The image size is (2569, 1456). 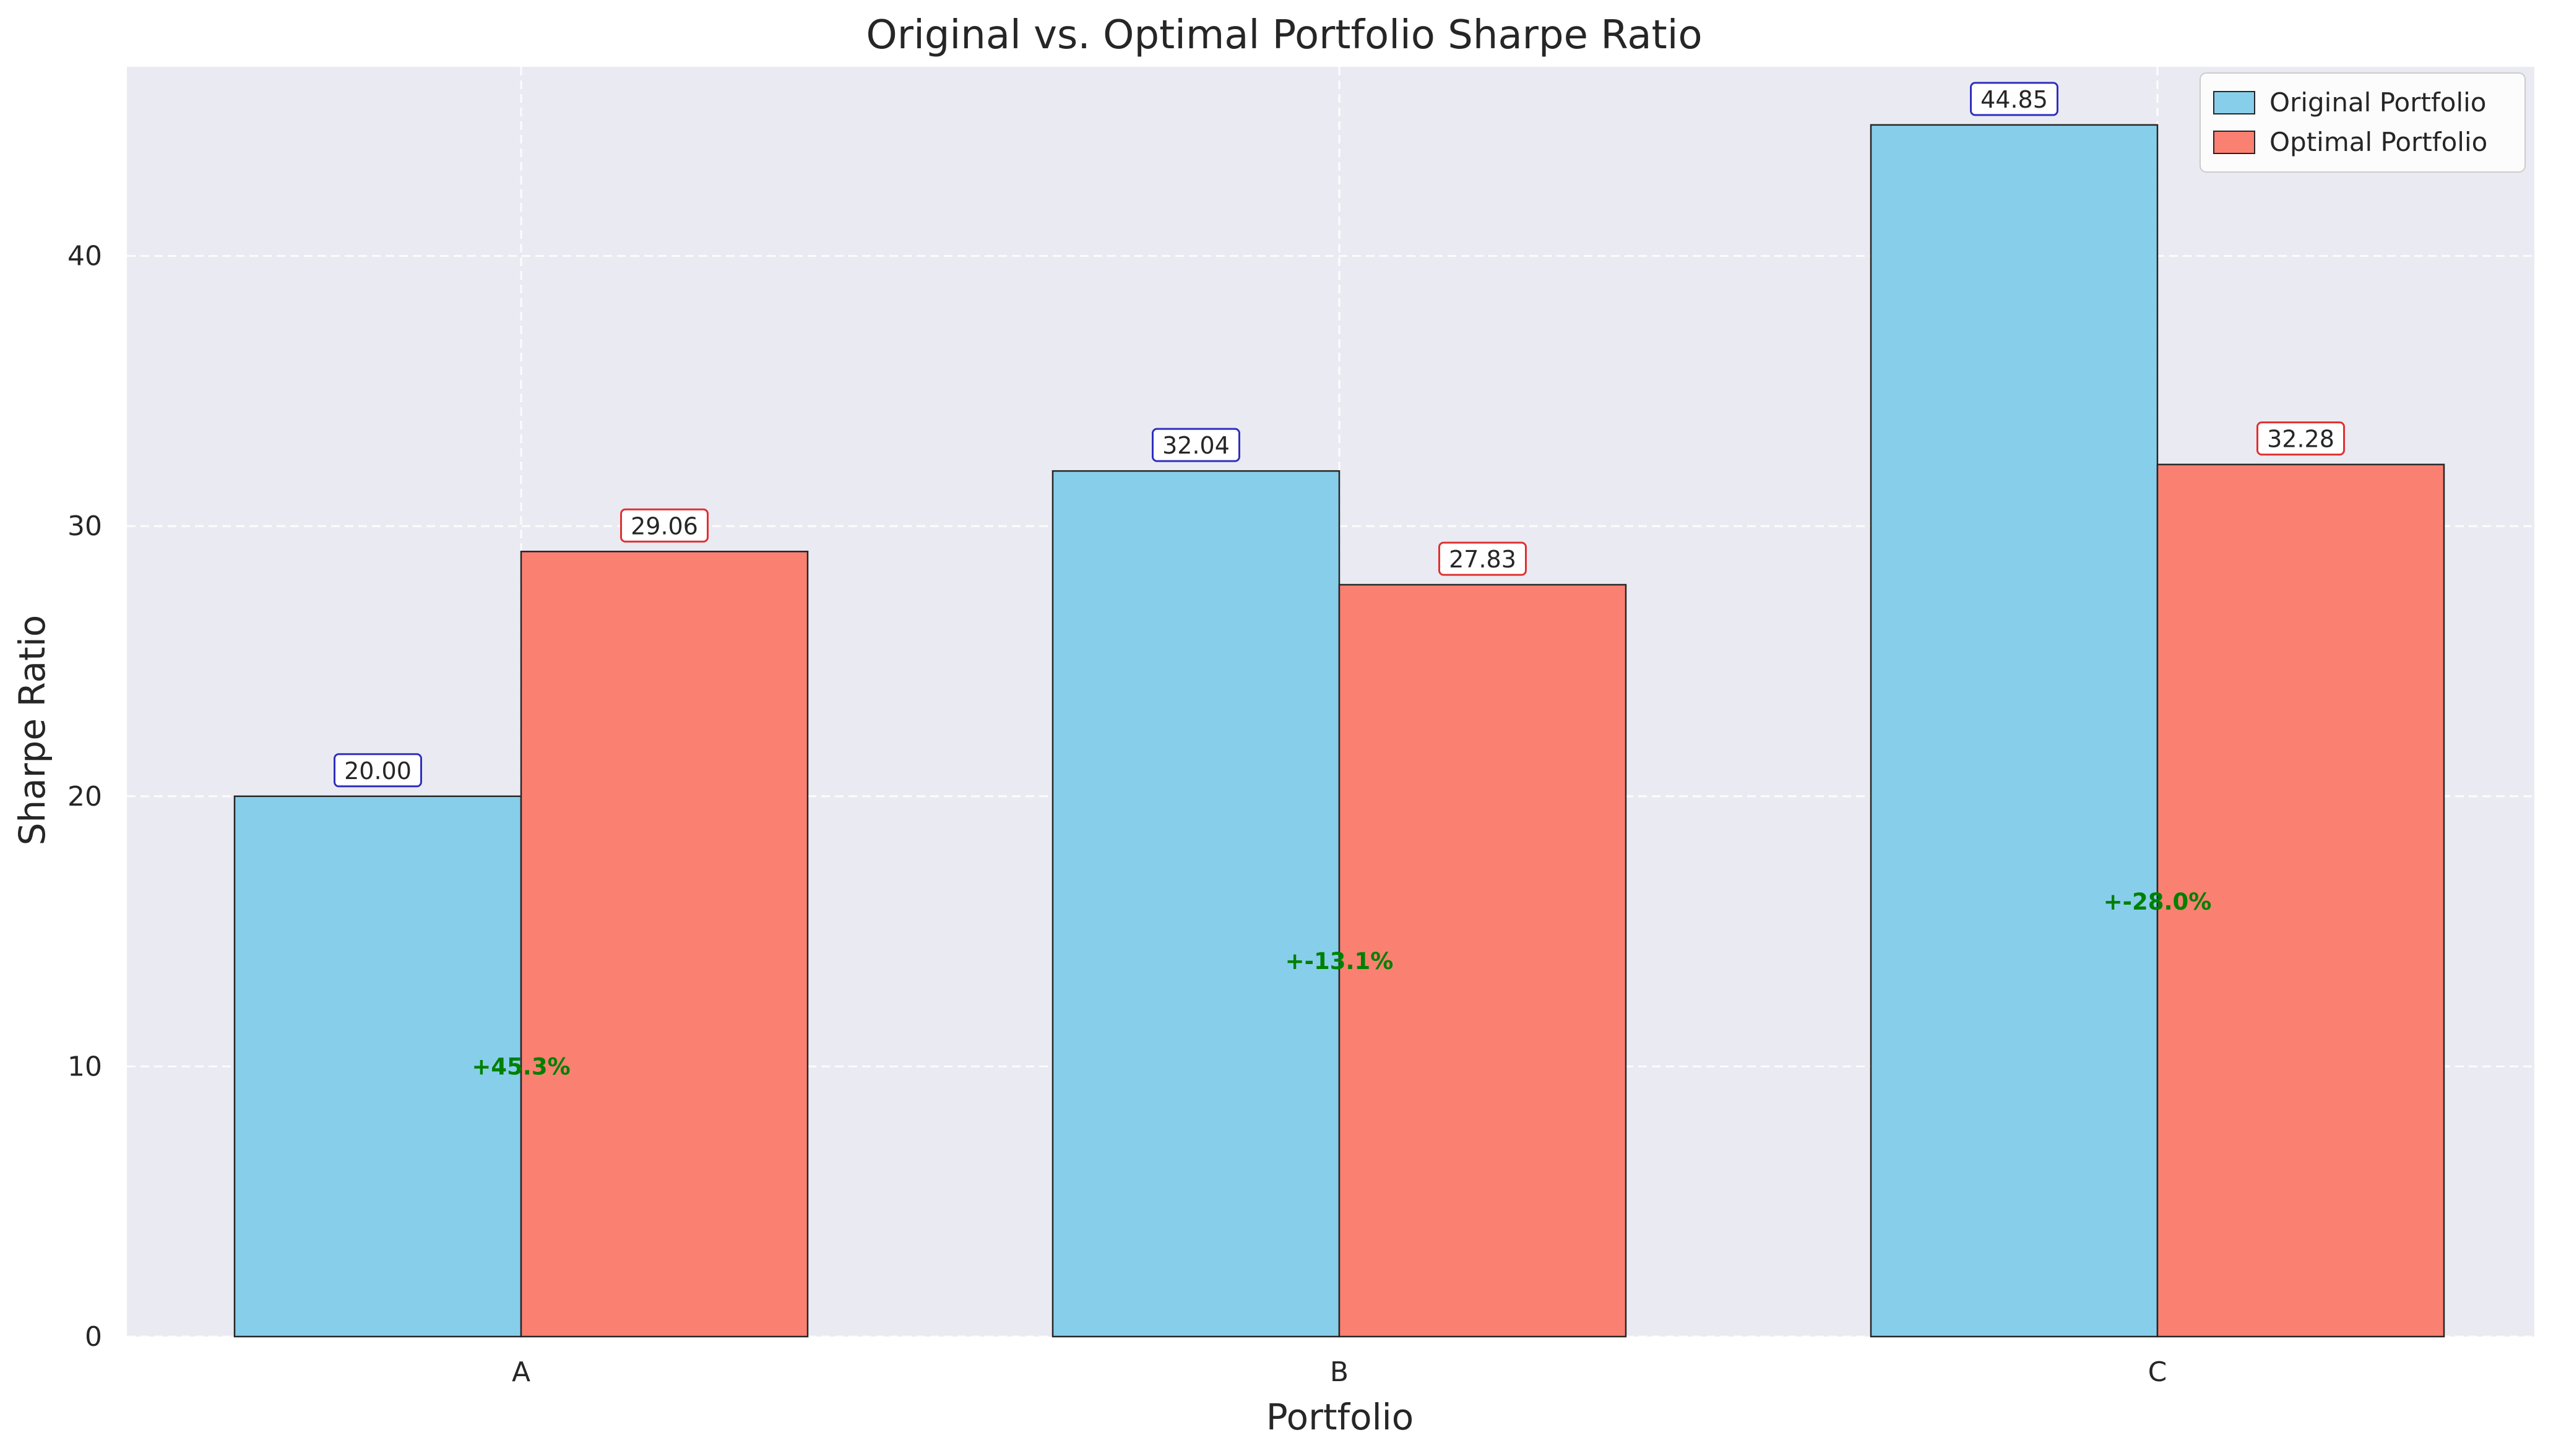 I want to click on x-tick-label: B, so click(x=1339, y=1372).